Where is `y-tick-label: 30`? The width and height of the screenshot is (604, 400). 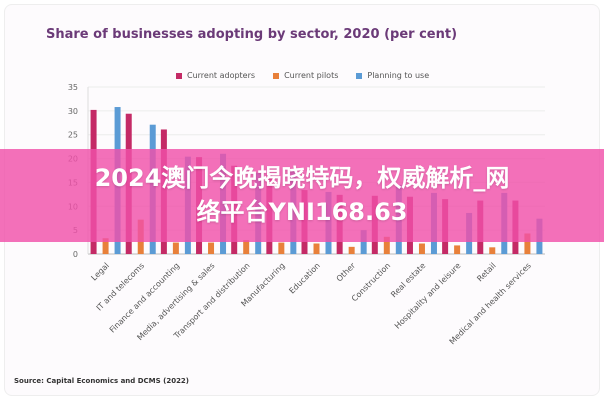 y-tick-label: 30 is located at coordinates (73, 111).